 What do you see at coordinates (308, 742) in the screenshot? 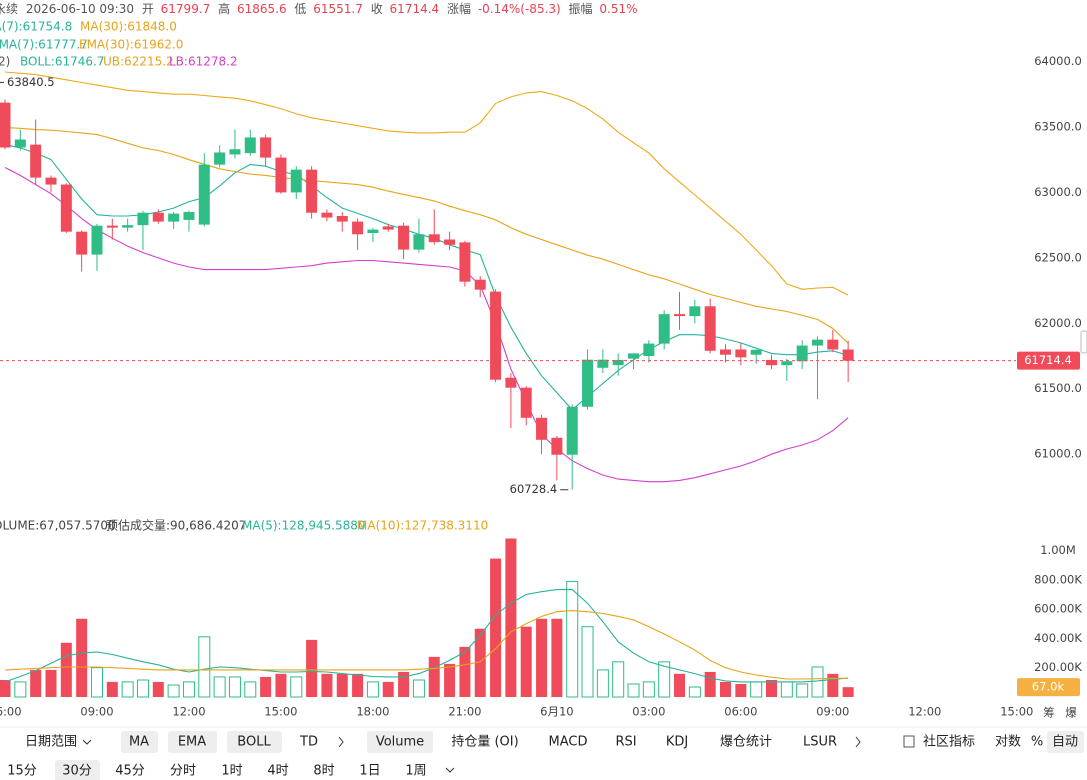
I see `tab-td: TD` at bounding box center [308, 742].